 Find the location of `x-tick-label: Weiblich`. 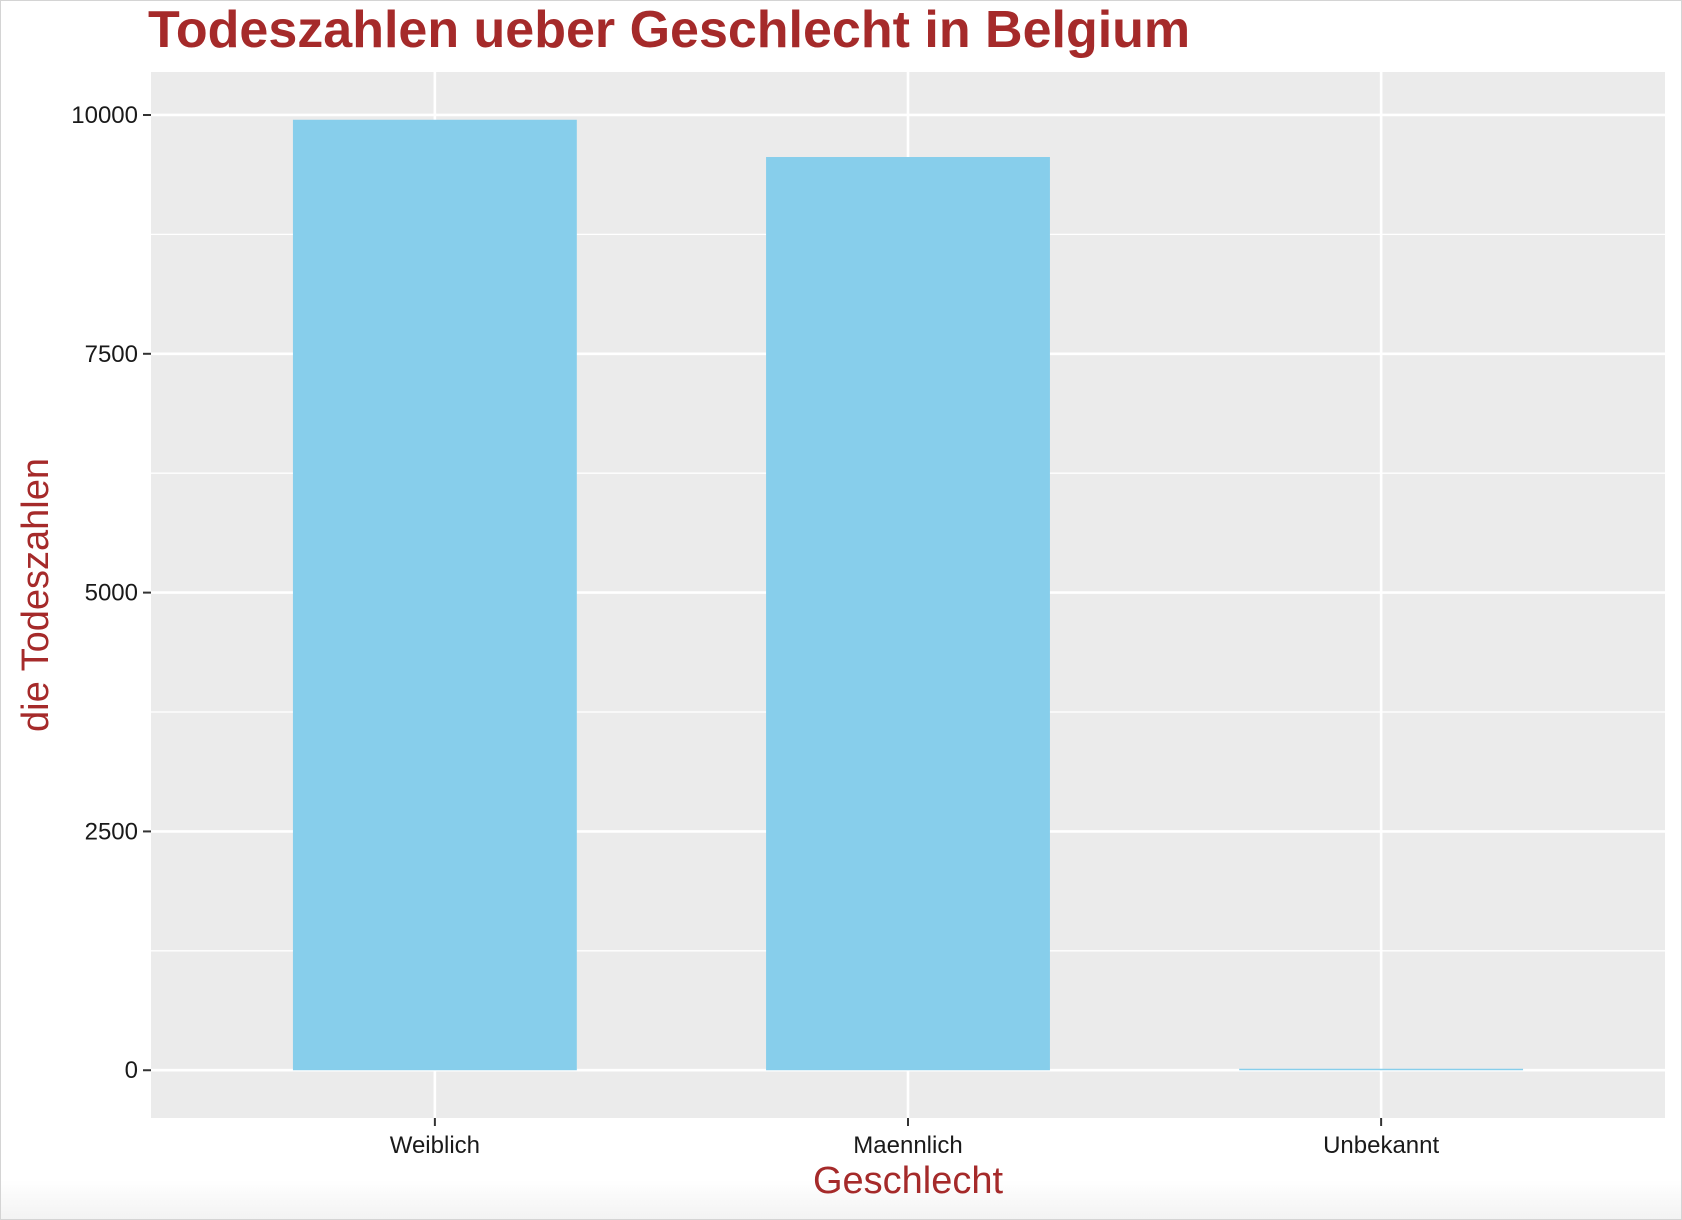

x-tick-label: Weiblich is located at coordinates (435, 1145).